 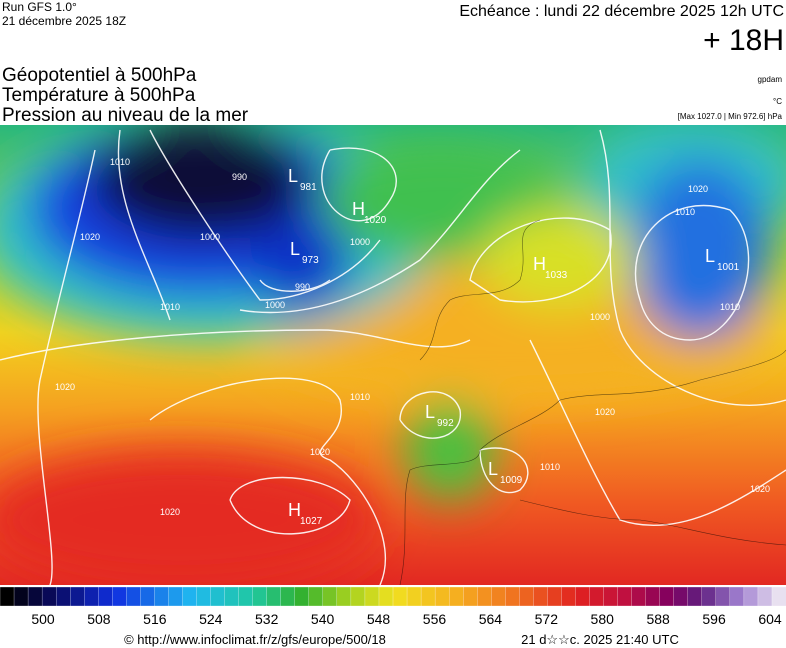 What do you see at coordinates (435, 619) in the screenshot?
I see `colorbar-tick-label: 556` at bounding box center [435, 619].